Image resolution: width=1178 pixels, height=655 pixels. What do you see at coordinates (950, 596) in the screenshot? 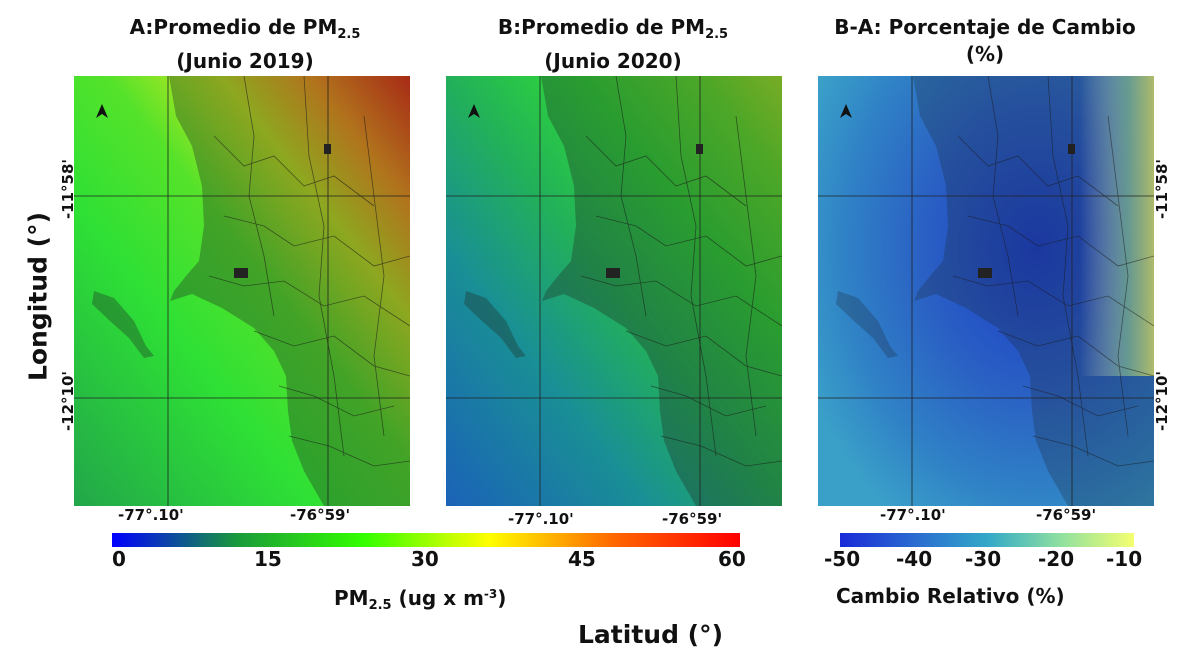
I see `change-colorbar-label: Cambio Relativo (%)` at bounding box center [950, 596].